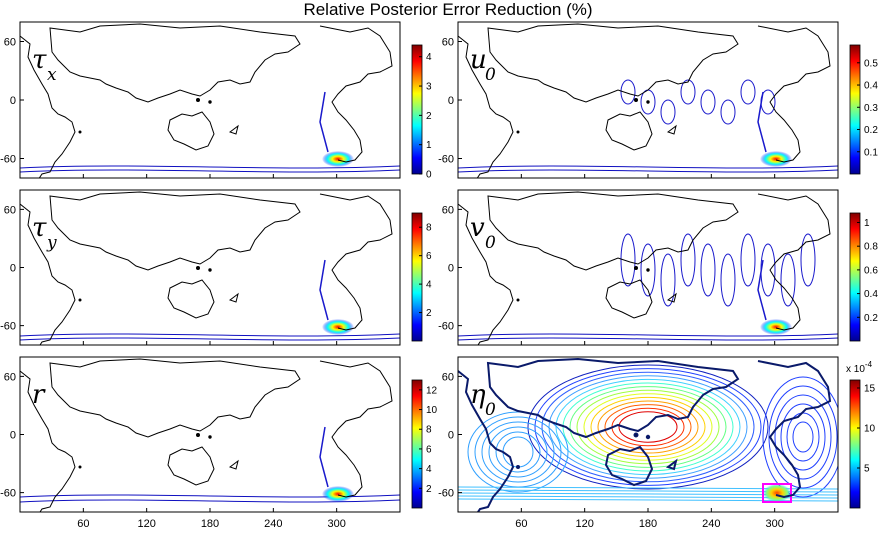 The width and height of the screenshot is (896, 538). Describe the element at coordinates (146, 524) in the screenshot. I see `x-tick-label: 120` at that location.